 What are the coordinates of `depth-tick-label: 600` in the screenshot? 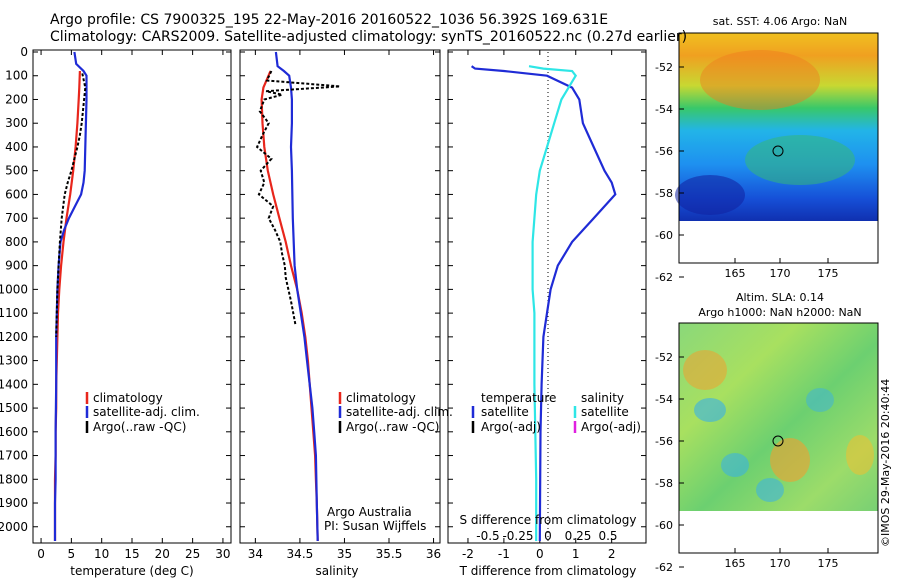 It's located at (16, 194).